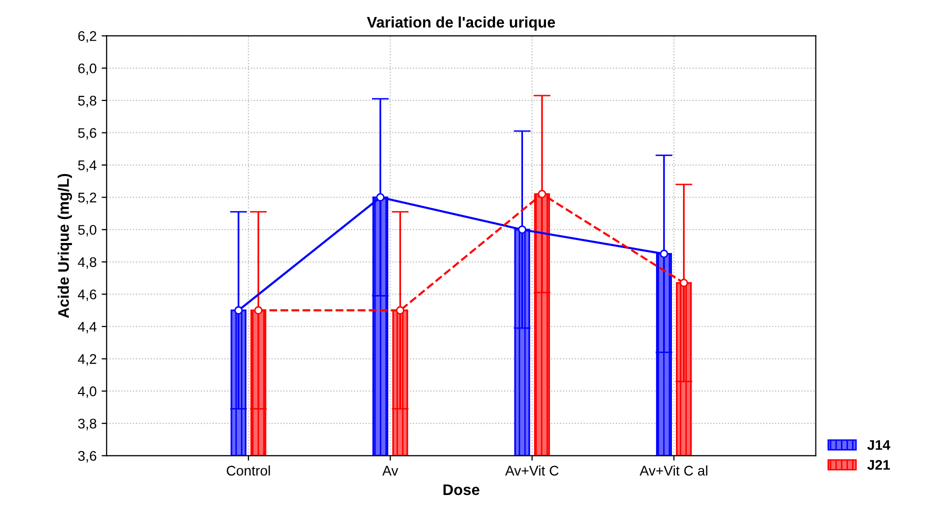  I want to click on x-tick-label: Av+Vit C, so click(532, 470).